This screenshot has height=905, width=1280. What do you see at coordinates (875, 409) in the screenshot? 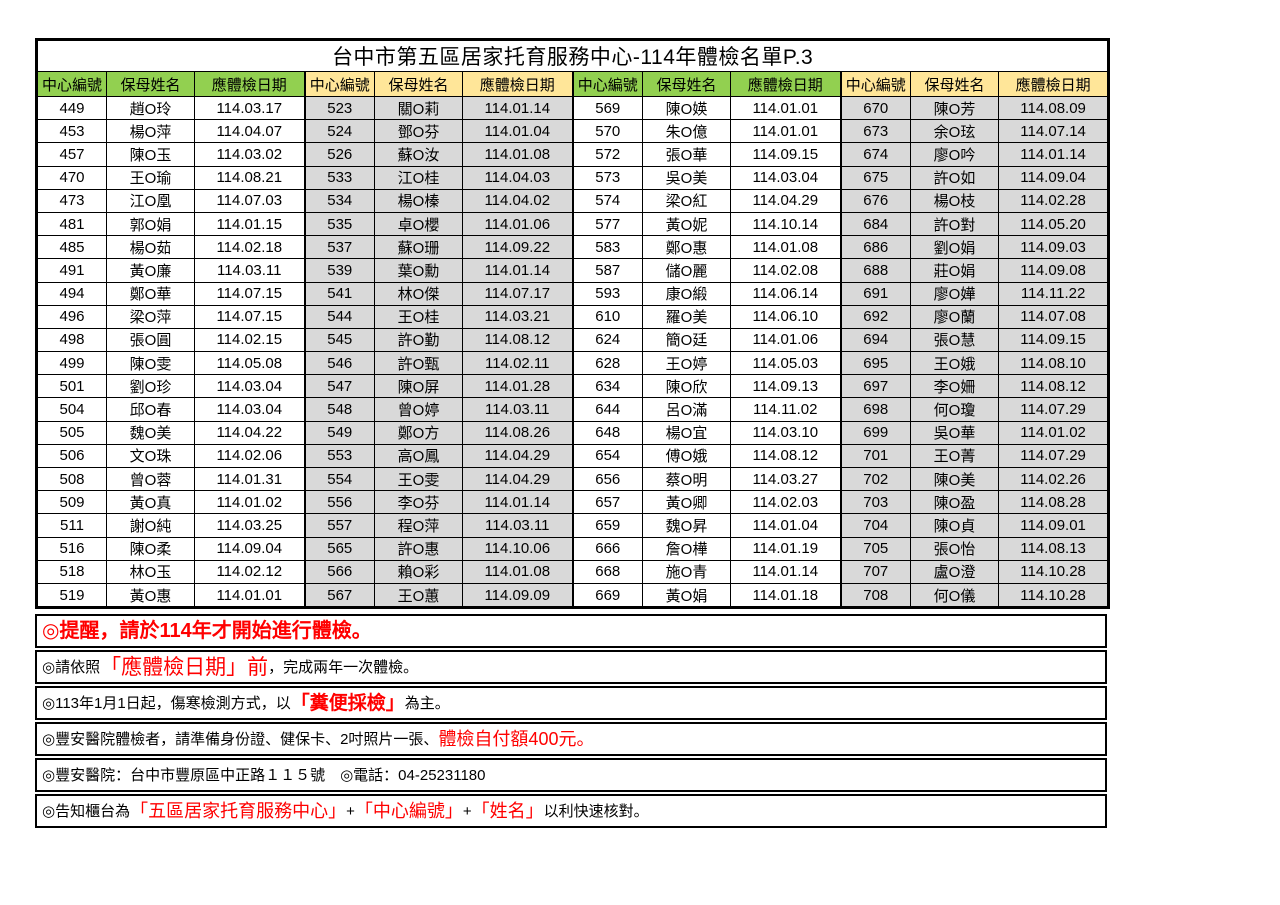
I see `center-id-cell: 698` at bounding box center [875, 409].